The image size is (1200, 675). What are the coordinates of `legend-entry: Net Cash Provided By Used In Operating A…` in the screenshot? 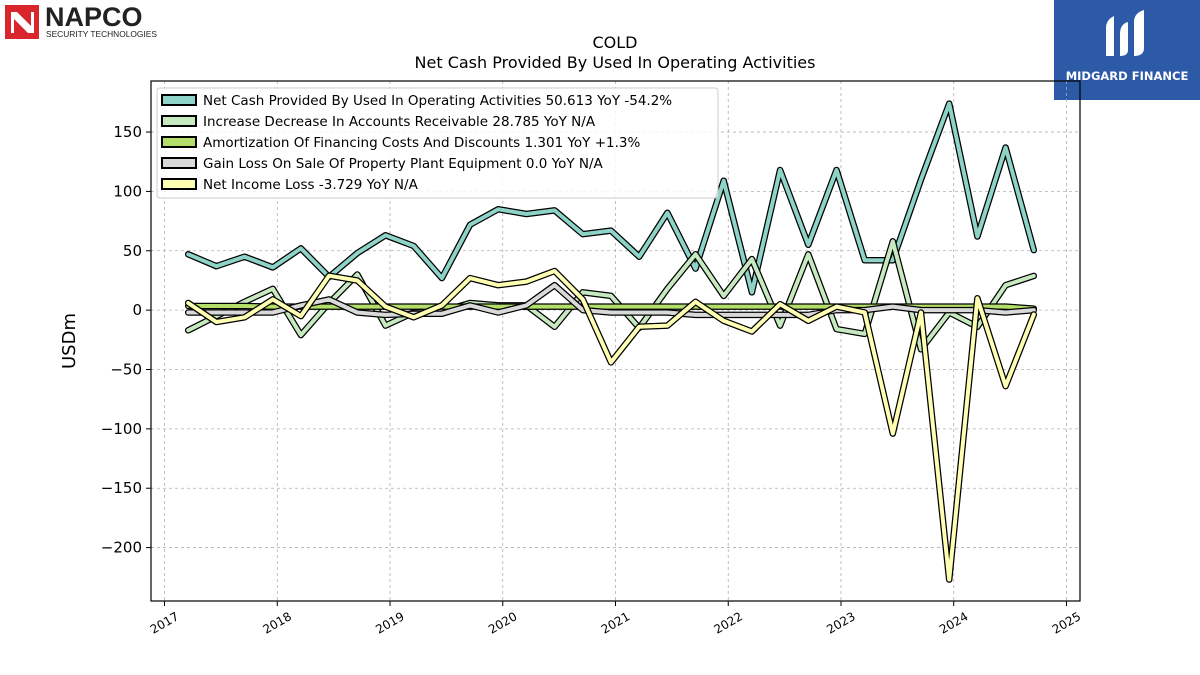 It's located at (437, 101).